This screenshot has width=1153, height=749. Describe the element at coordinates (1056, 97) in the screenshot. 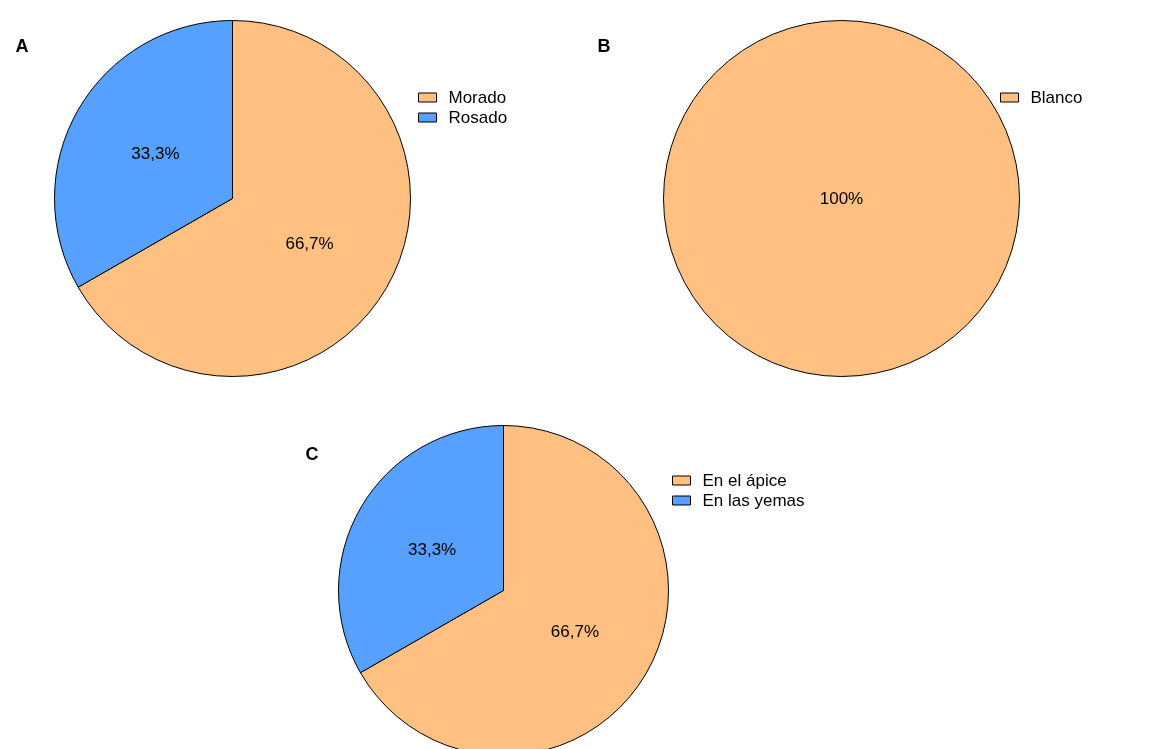

I see `legend-label: Blanco` at that location.